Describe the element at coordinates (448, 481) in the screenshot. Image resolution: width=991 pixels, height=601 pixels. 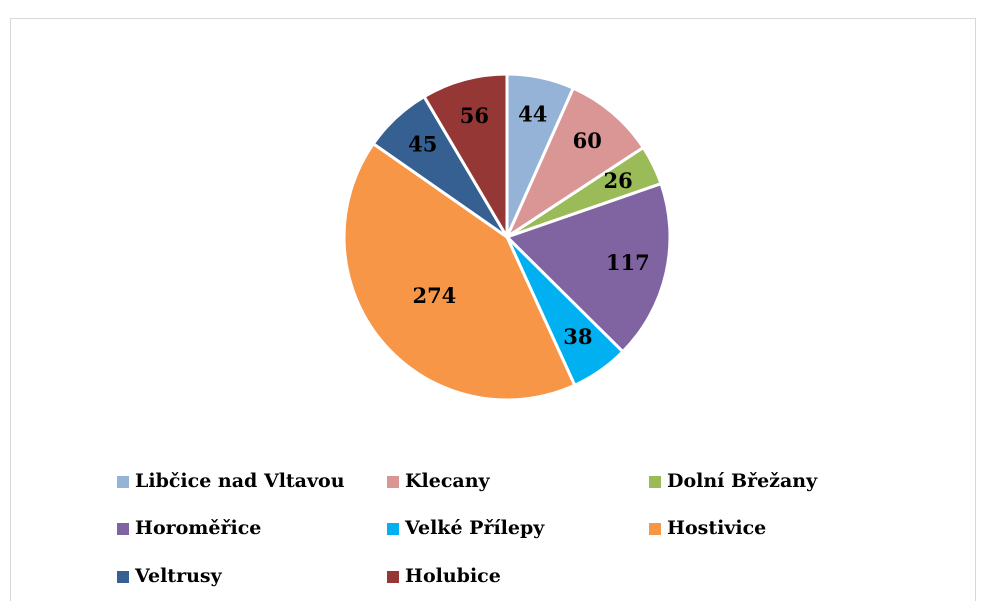
I see `legend-label: Klecany` at that location.